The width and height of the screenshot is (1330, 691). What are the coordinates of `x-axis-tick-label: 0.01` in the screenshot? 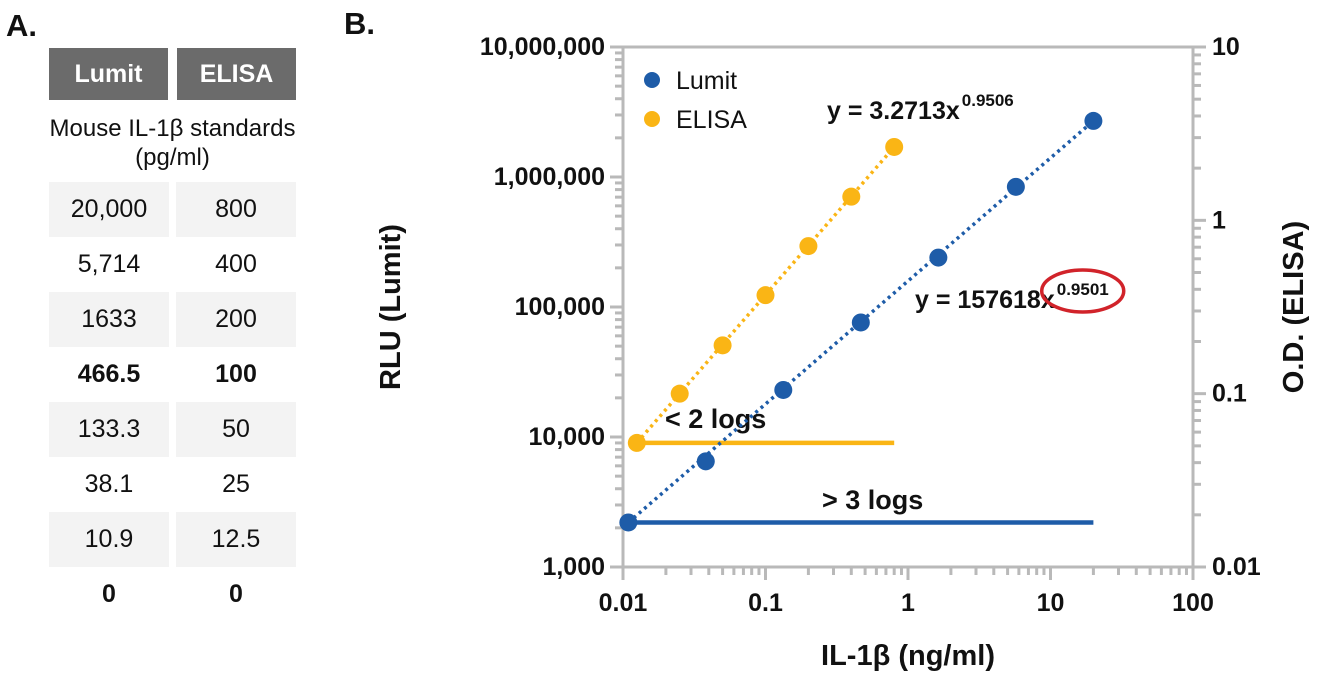 It's located at (623, 603).